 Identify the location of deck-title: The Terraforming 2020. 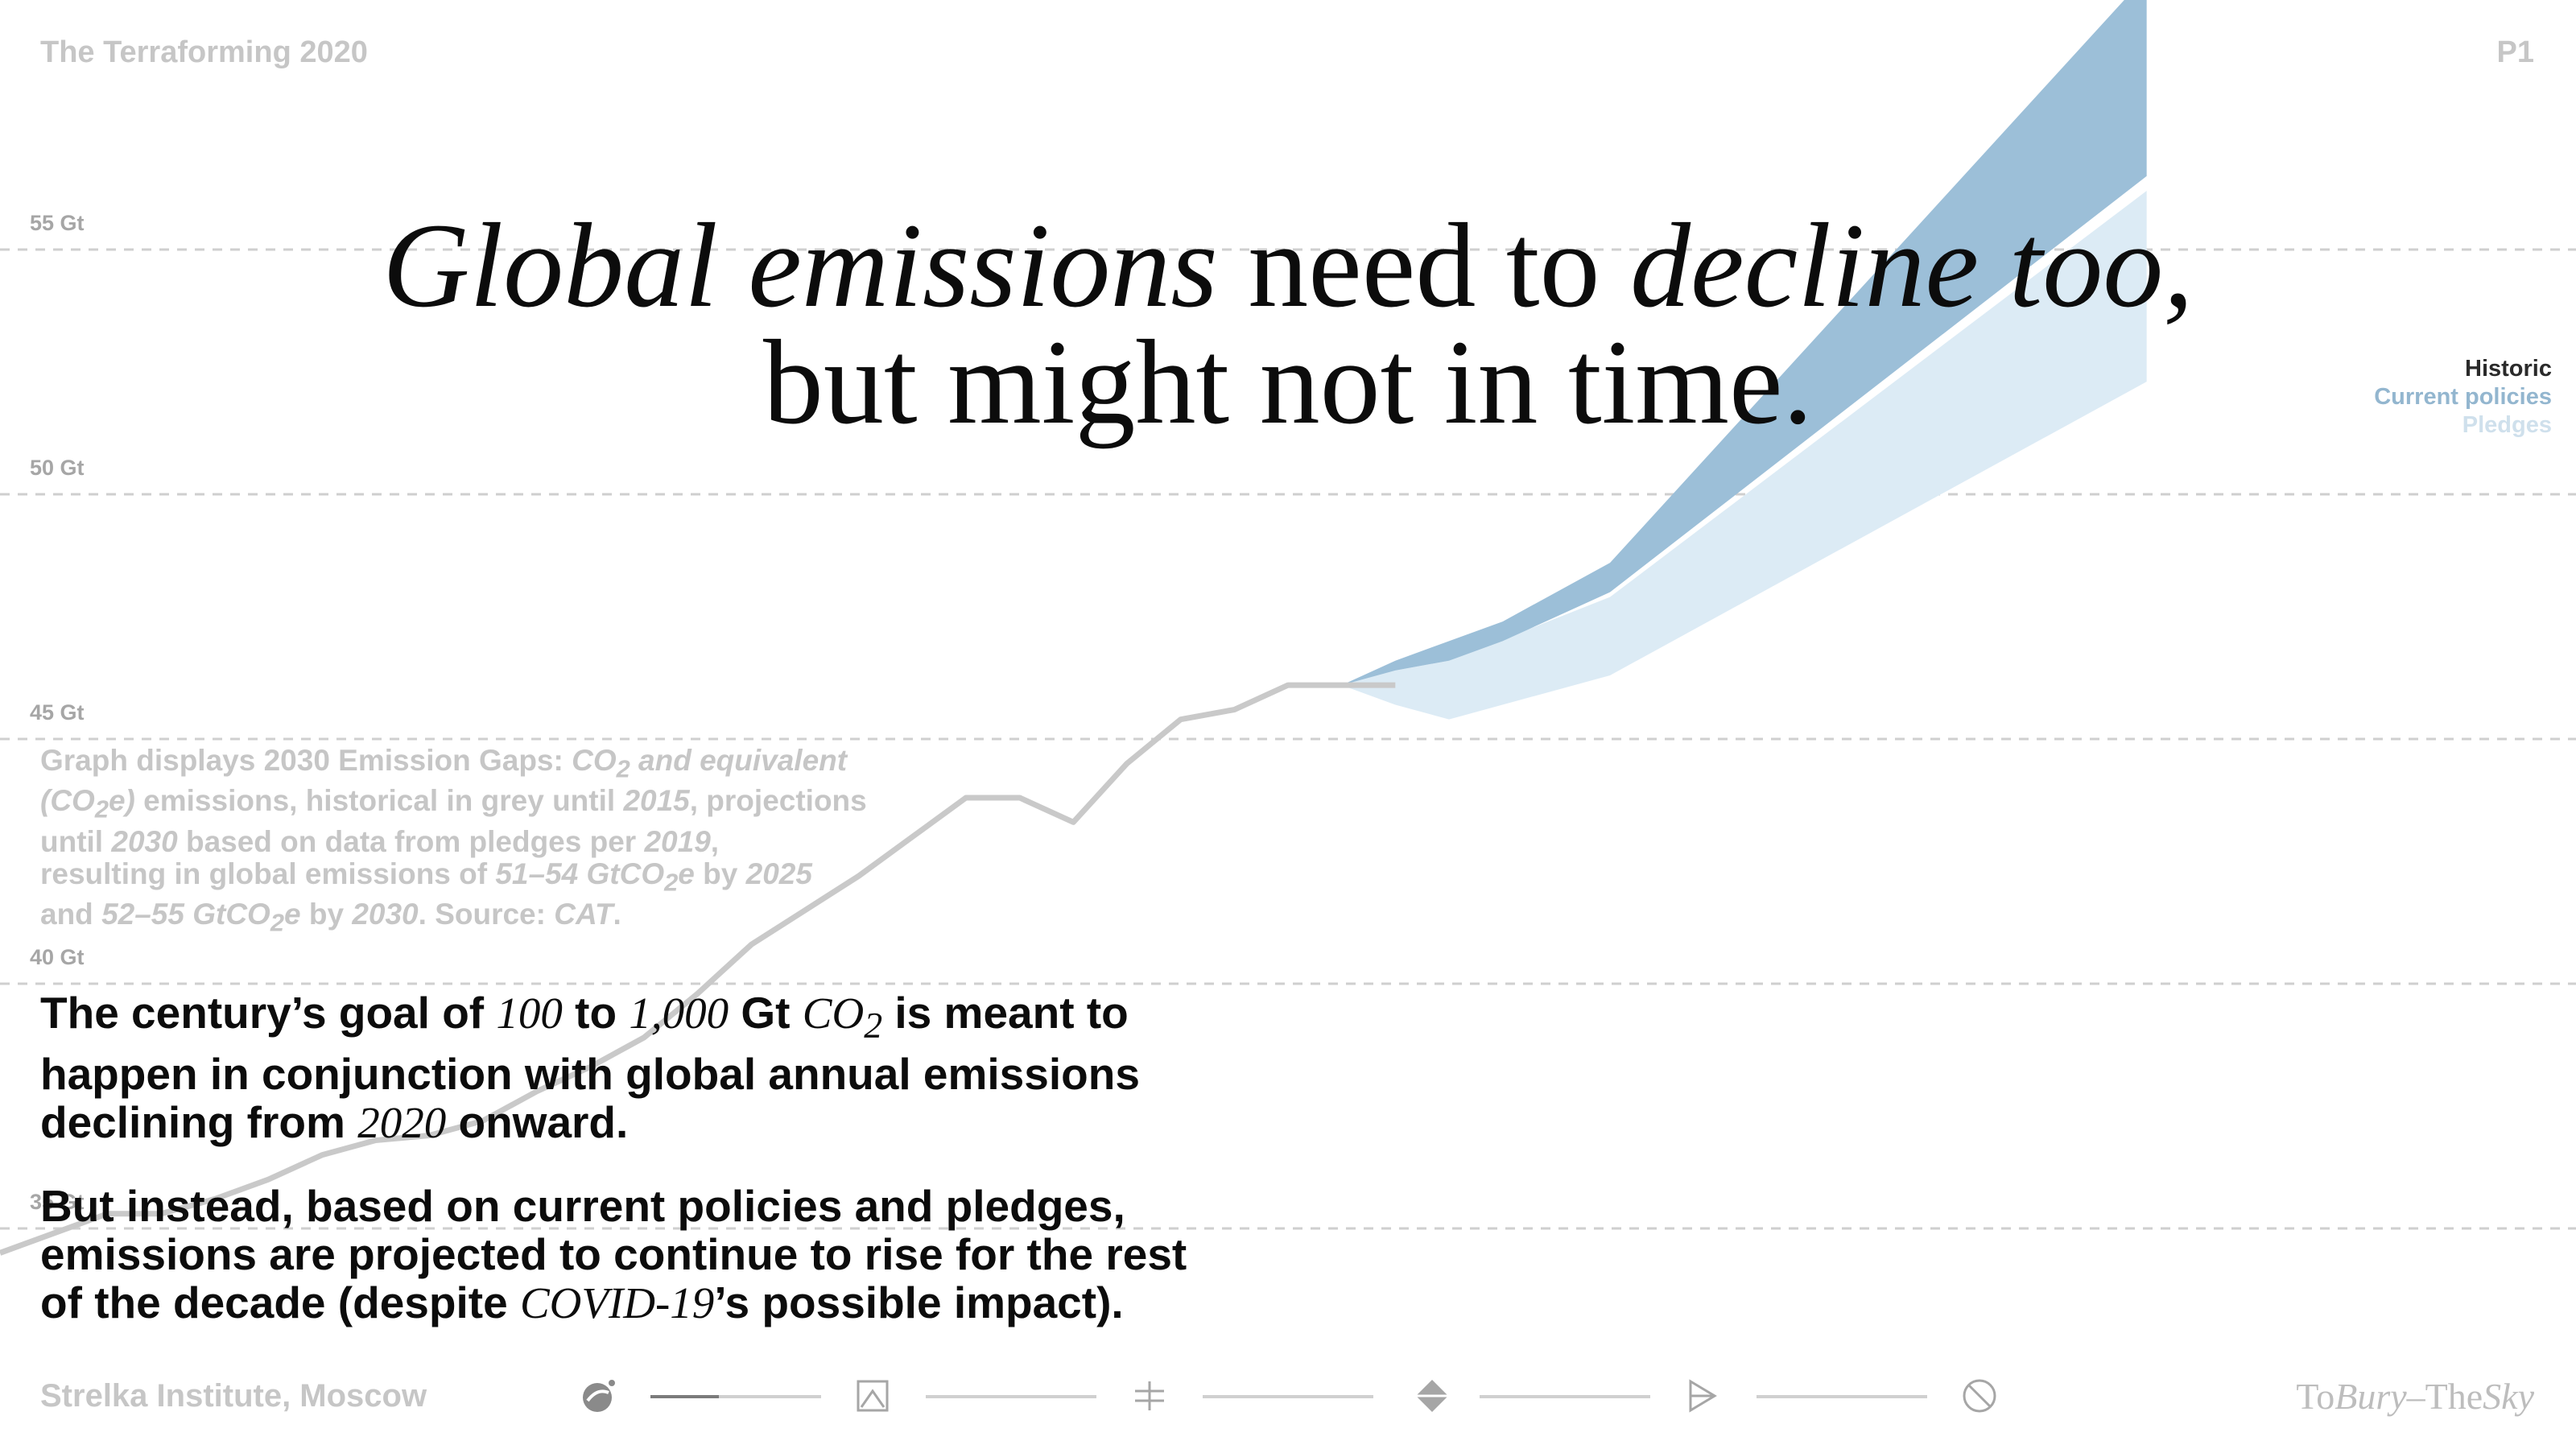
(204, 52).